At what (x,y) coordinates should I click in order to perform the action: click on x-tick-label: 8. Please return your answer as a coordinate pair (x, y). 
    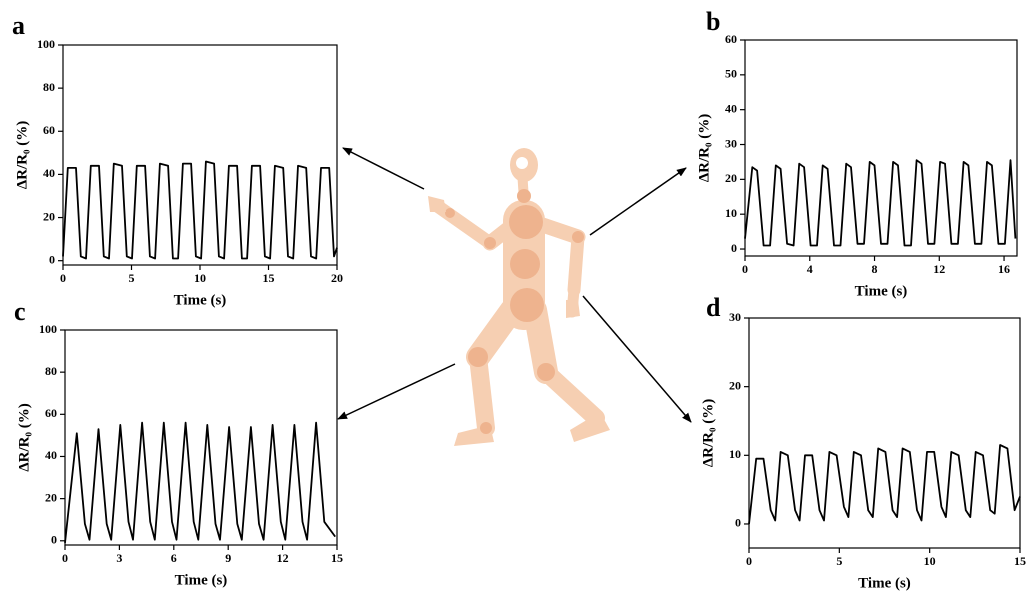
    Looking at the image, I should click on (875, 269).